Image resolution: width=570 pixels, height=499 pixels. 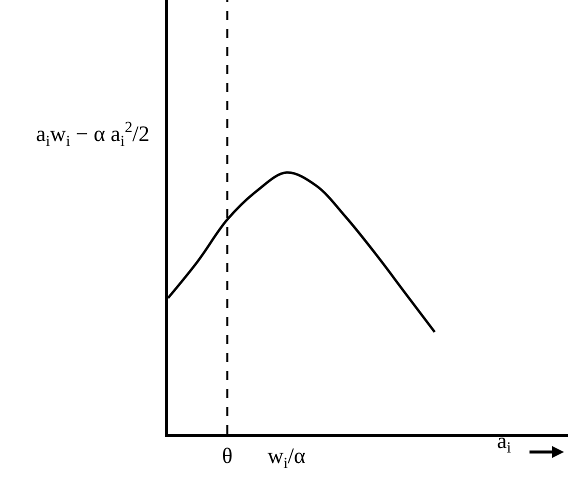 What do you see at coordinates (227, 455) in the screenshot?
I see `x-tick-label: θ` at bounding box center [227, 455].